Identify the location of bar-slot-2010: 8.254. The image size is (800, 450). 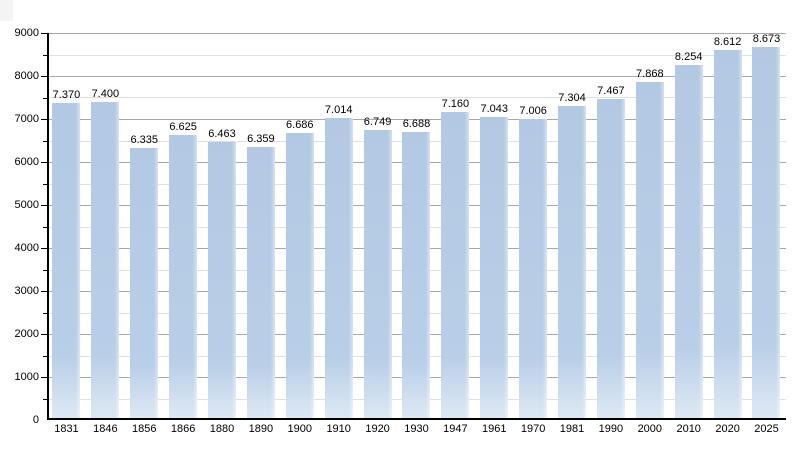
(688, 226).